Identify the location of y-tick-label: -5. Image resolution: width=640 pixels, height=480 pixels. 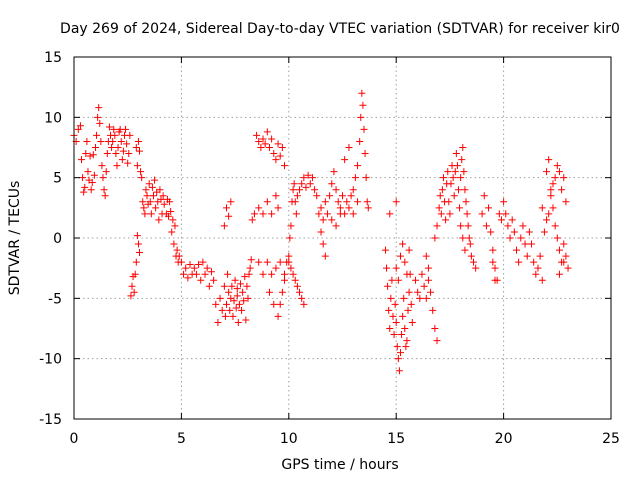
(55, 299).